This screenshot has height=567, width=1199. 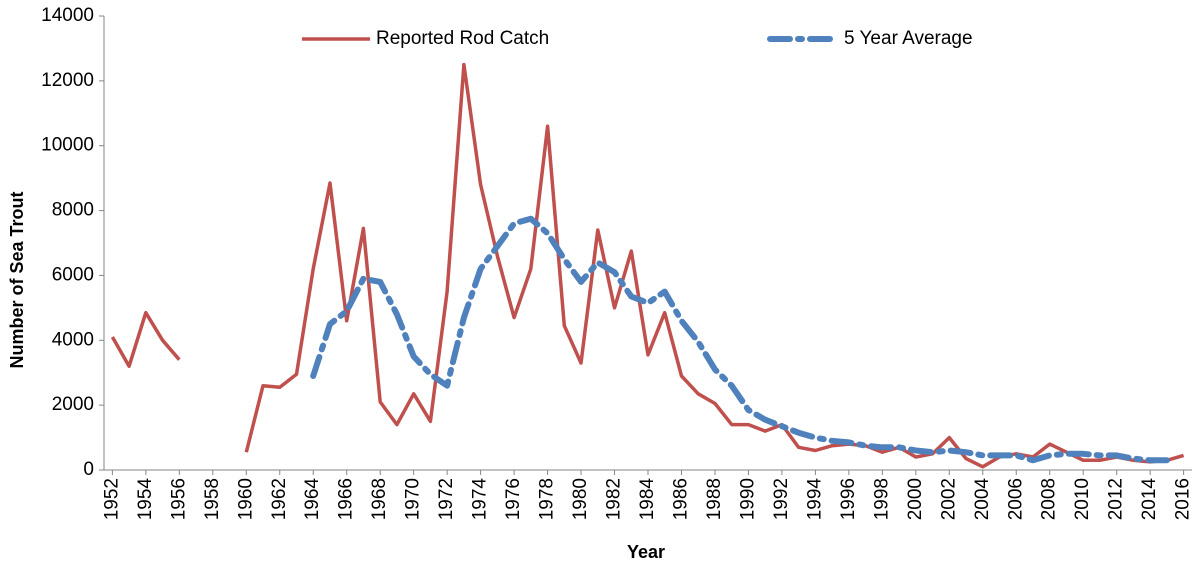 I want to click on x-tick-label: 1980, so click(x=580, y=499).